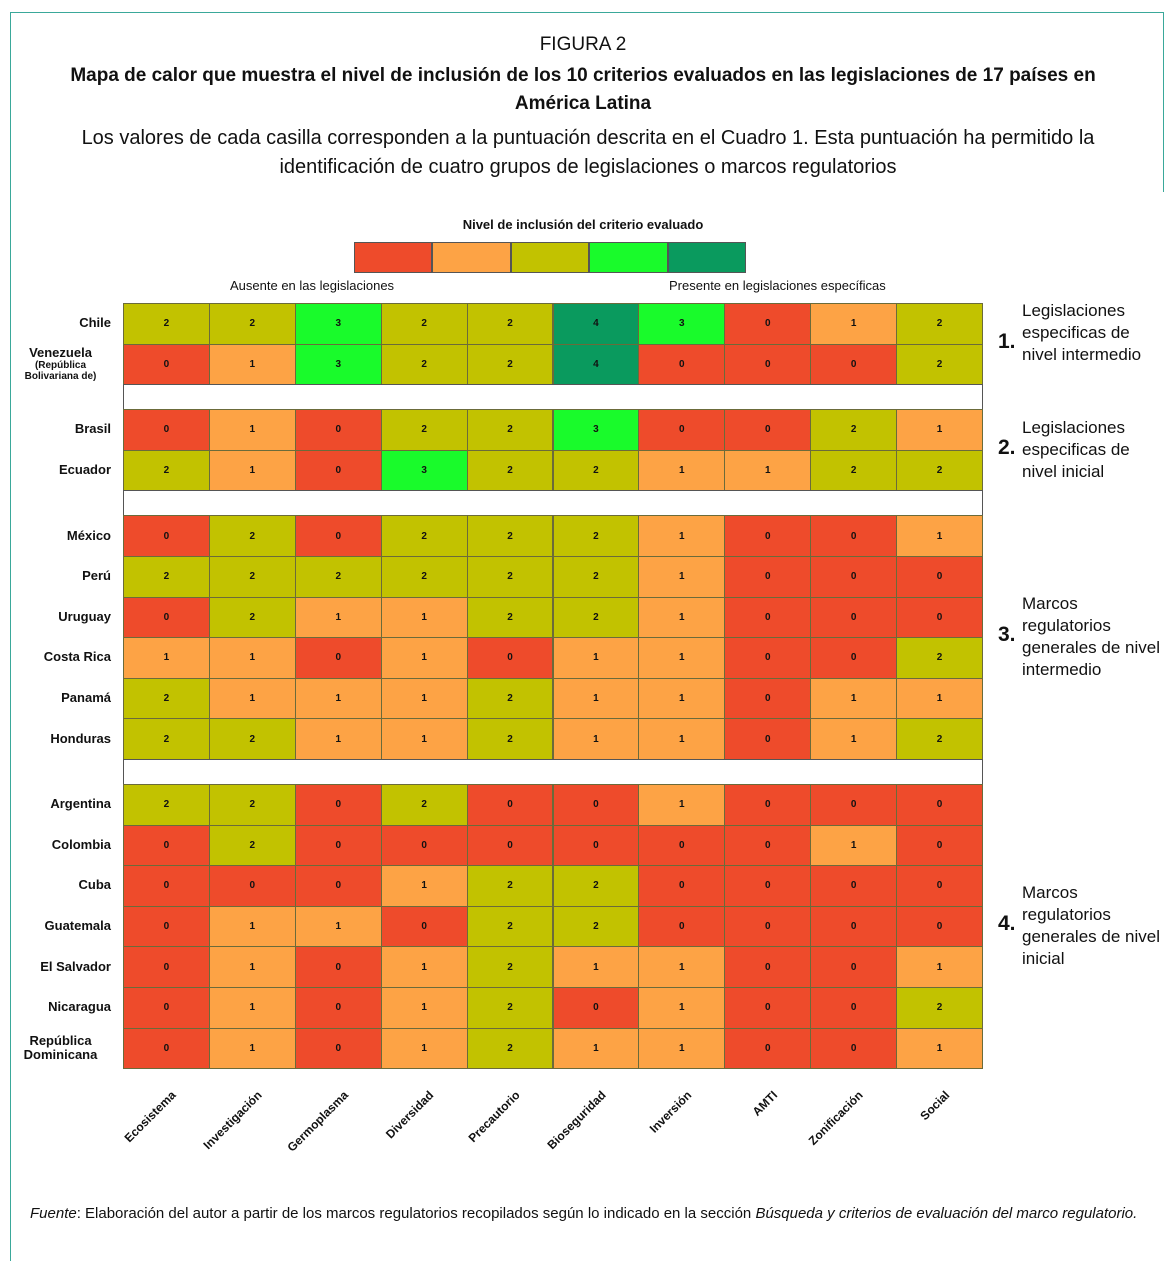 The image size is (1166, 1261). What do you see at coordinates (60, 370) in the screenshot?
I see `row-note: (República Bolivariana de)` at bounding box center [60, 370].